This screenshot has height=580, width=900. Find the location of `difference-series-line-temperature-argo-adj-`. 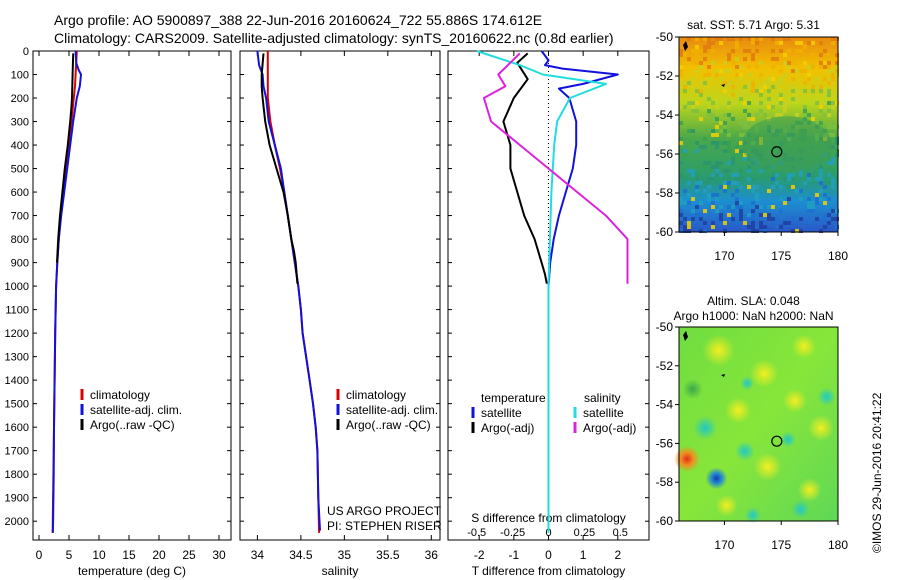

difference-series-line-temperature-argo-adj- is located at coordinates (525, 168).